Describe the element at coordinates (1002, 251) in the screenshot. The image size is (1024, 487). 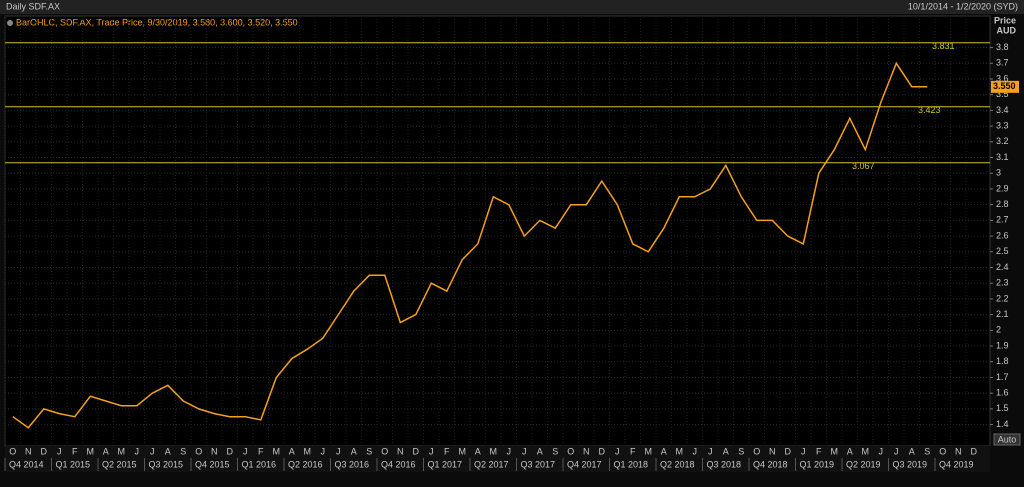
I see `y-tick-label: 2.5` at that location.